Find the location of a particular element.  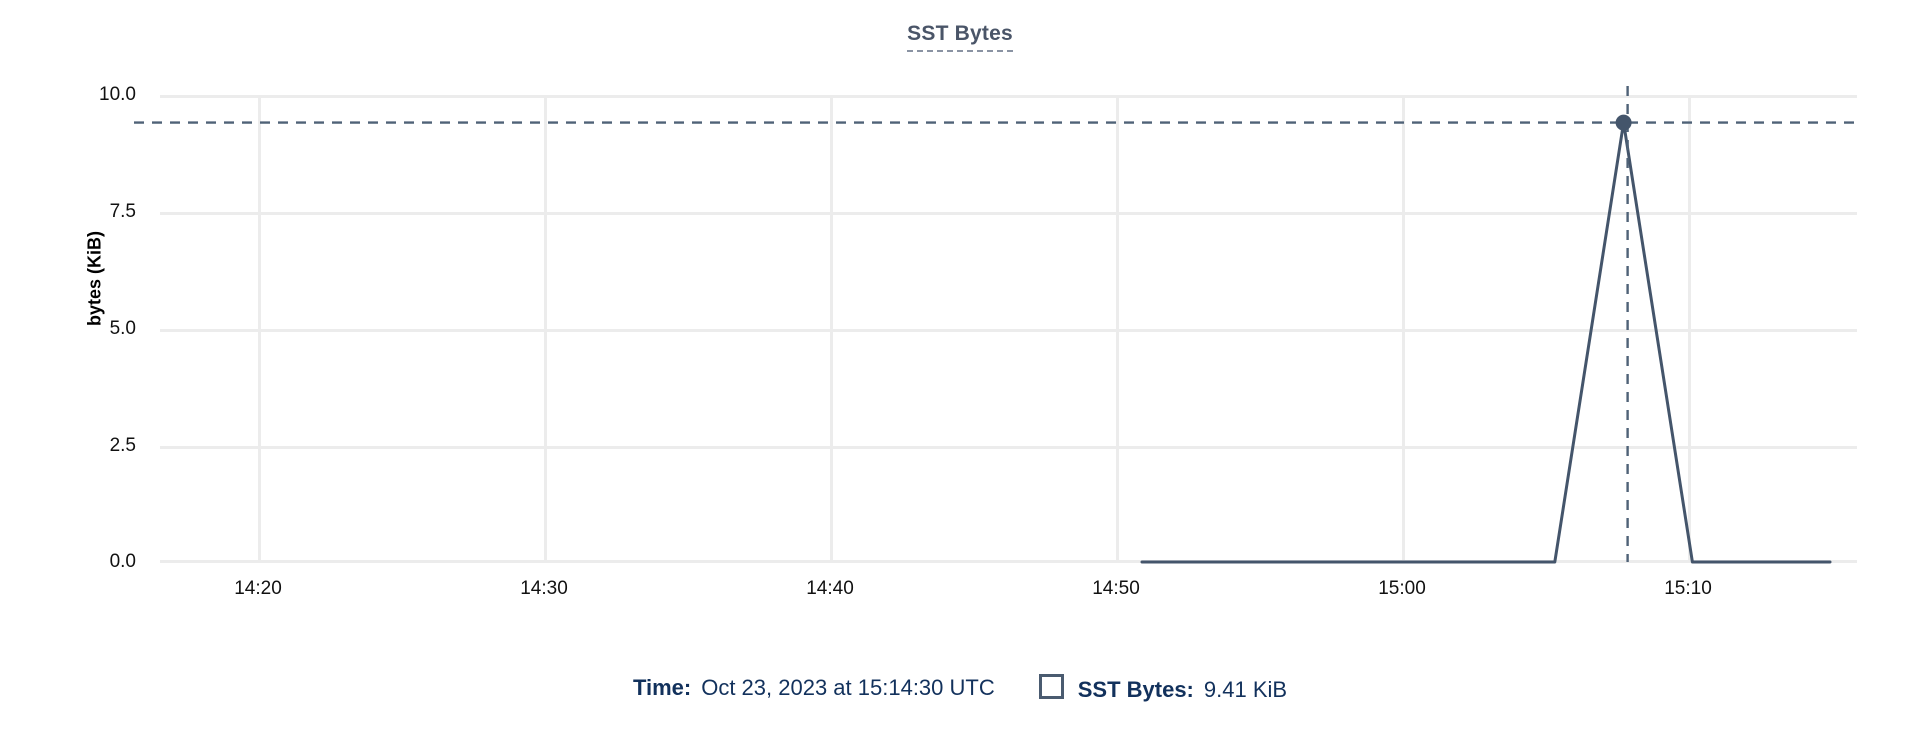

time-label: Time: is located at coordinates (662, 687).